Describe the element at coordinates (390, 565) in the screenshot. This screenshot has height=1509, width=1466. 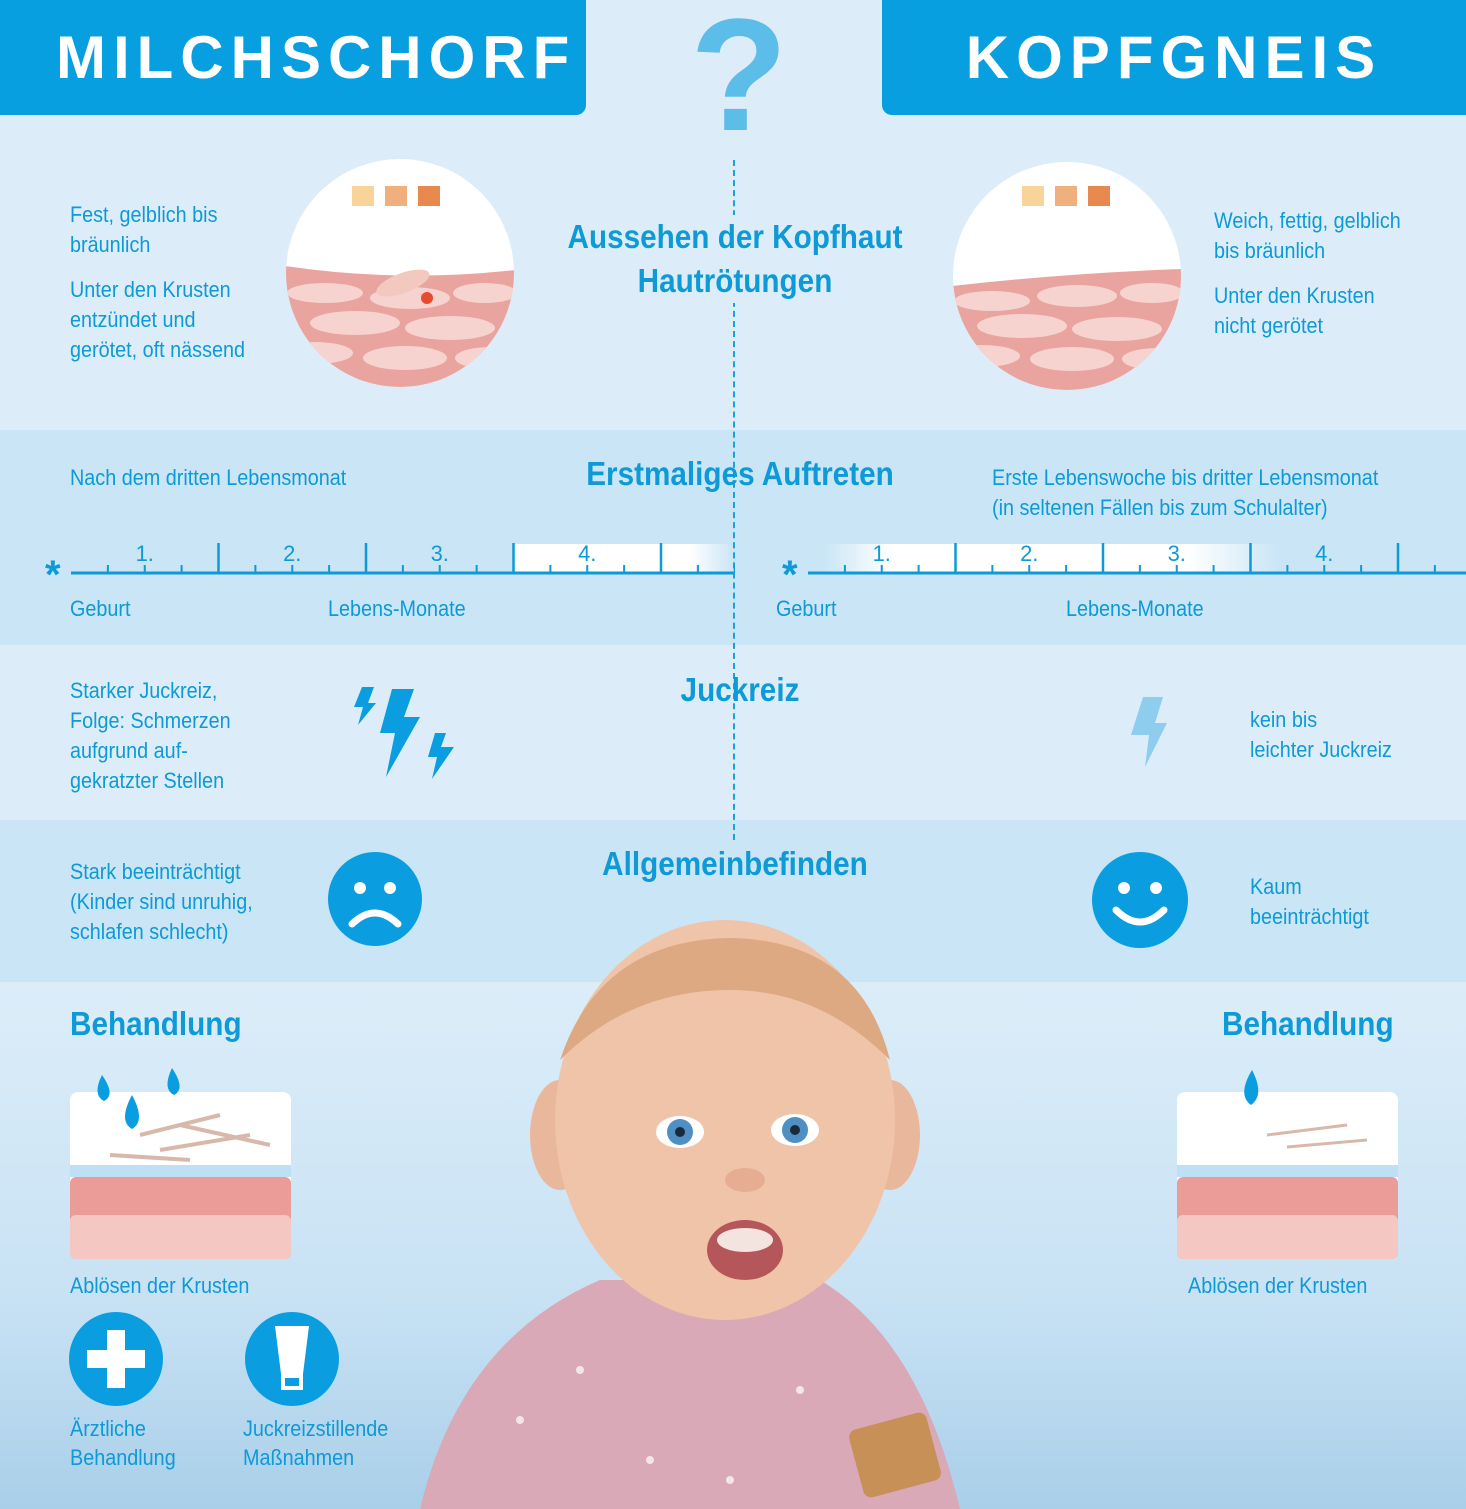
I see `timeline-left: * 1. 2. 3. 4.` at that location.